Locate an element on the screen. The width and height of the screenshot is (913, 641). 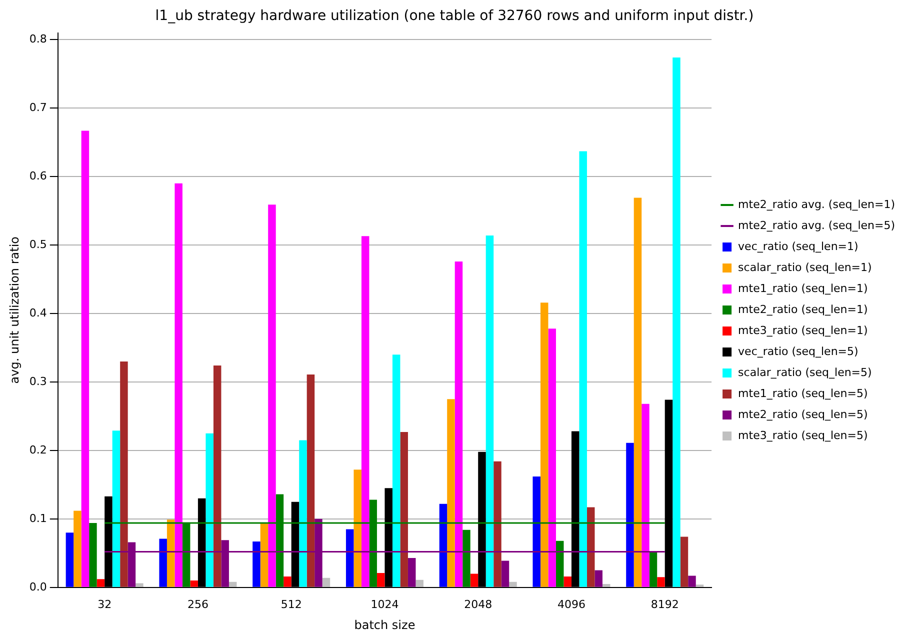
x-tick-label: 512 is located at coordinates (291, 604).